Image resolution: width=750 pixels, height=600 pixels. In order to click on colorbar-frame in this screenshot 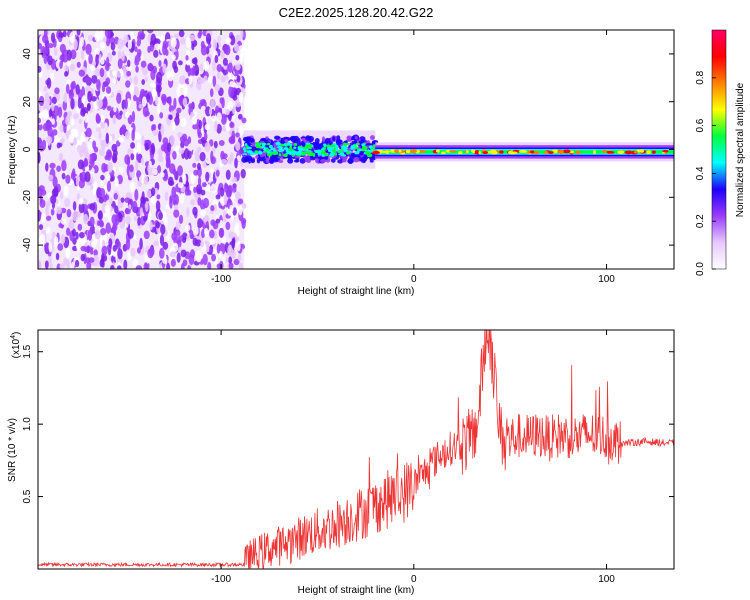, I will do `click(719, 149)`.